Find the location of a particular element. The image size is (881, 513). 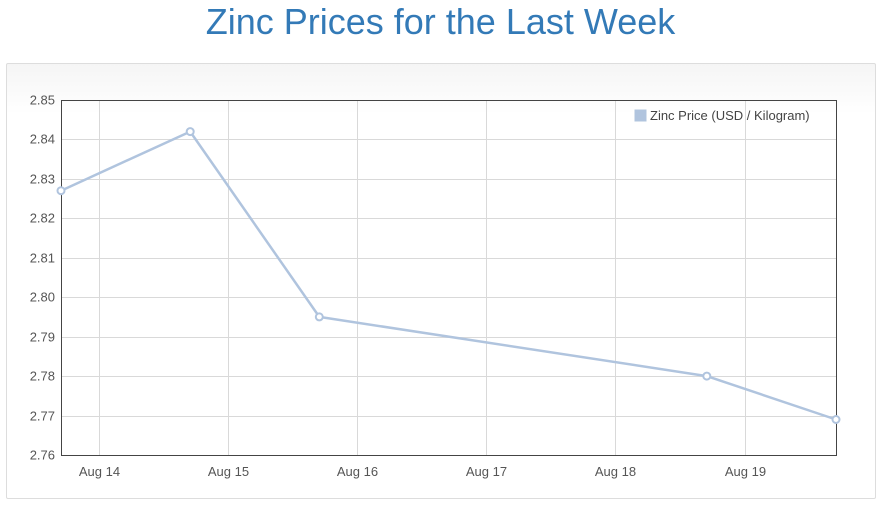

y-tick-label: 2.80 is located at coordinates (42, 297).